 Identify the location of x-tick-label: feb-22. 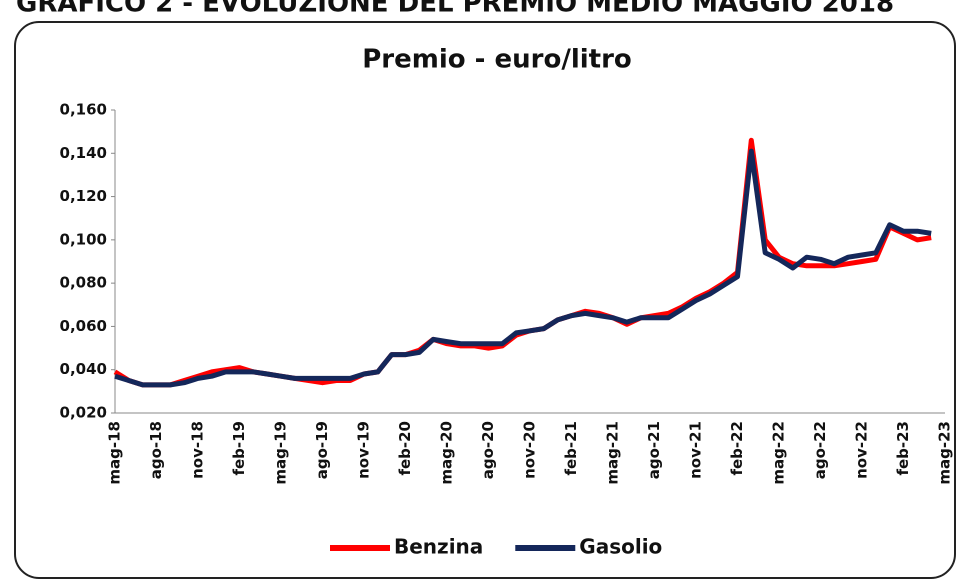
(737, 448).